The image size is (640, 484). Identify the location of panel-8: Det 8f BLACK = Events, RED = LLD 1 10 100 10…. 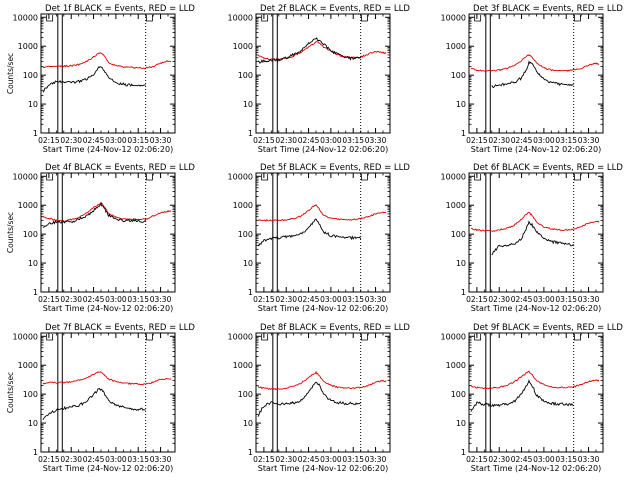
(319, 398).